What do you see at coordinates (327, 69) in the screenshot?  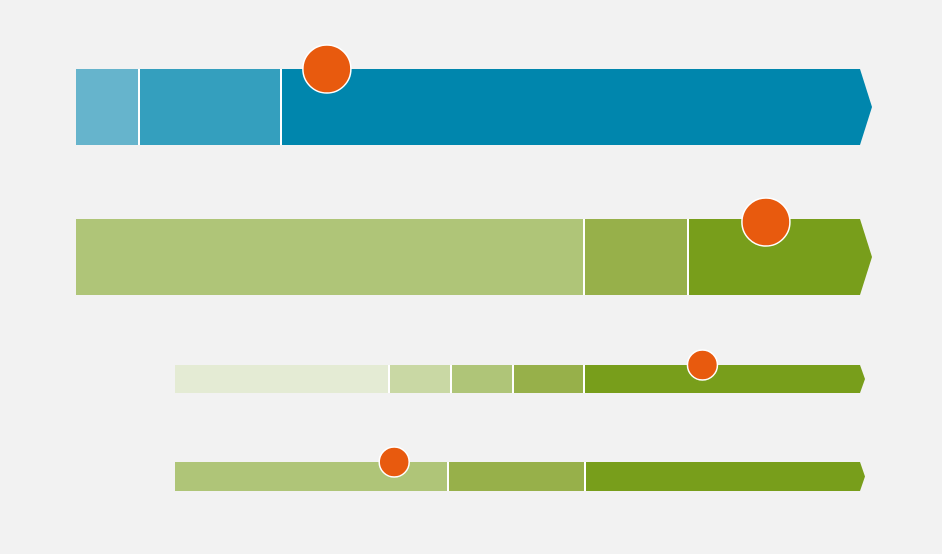 I see `bar-1-marker` at bounding box center [327, 69].